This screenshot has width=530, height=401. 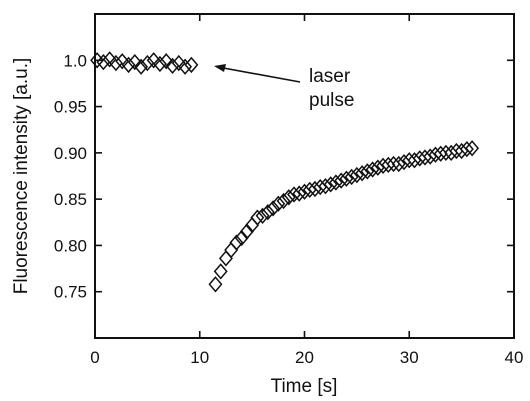 I want to click on y-axis-title: Fluorescence intensity [a.u.], so click(x=21, y=176).